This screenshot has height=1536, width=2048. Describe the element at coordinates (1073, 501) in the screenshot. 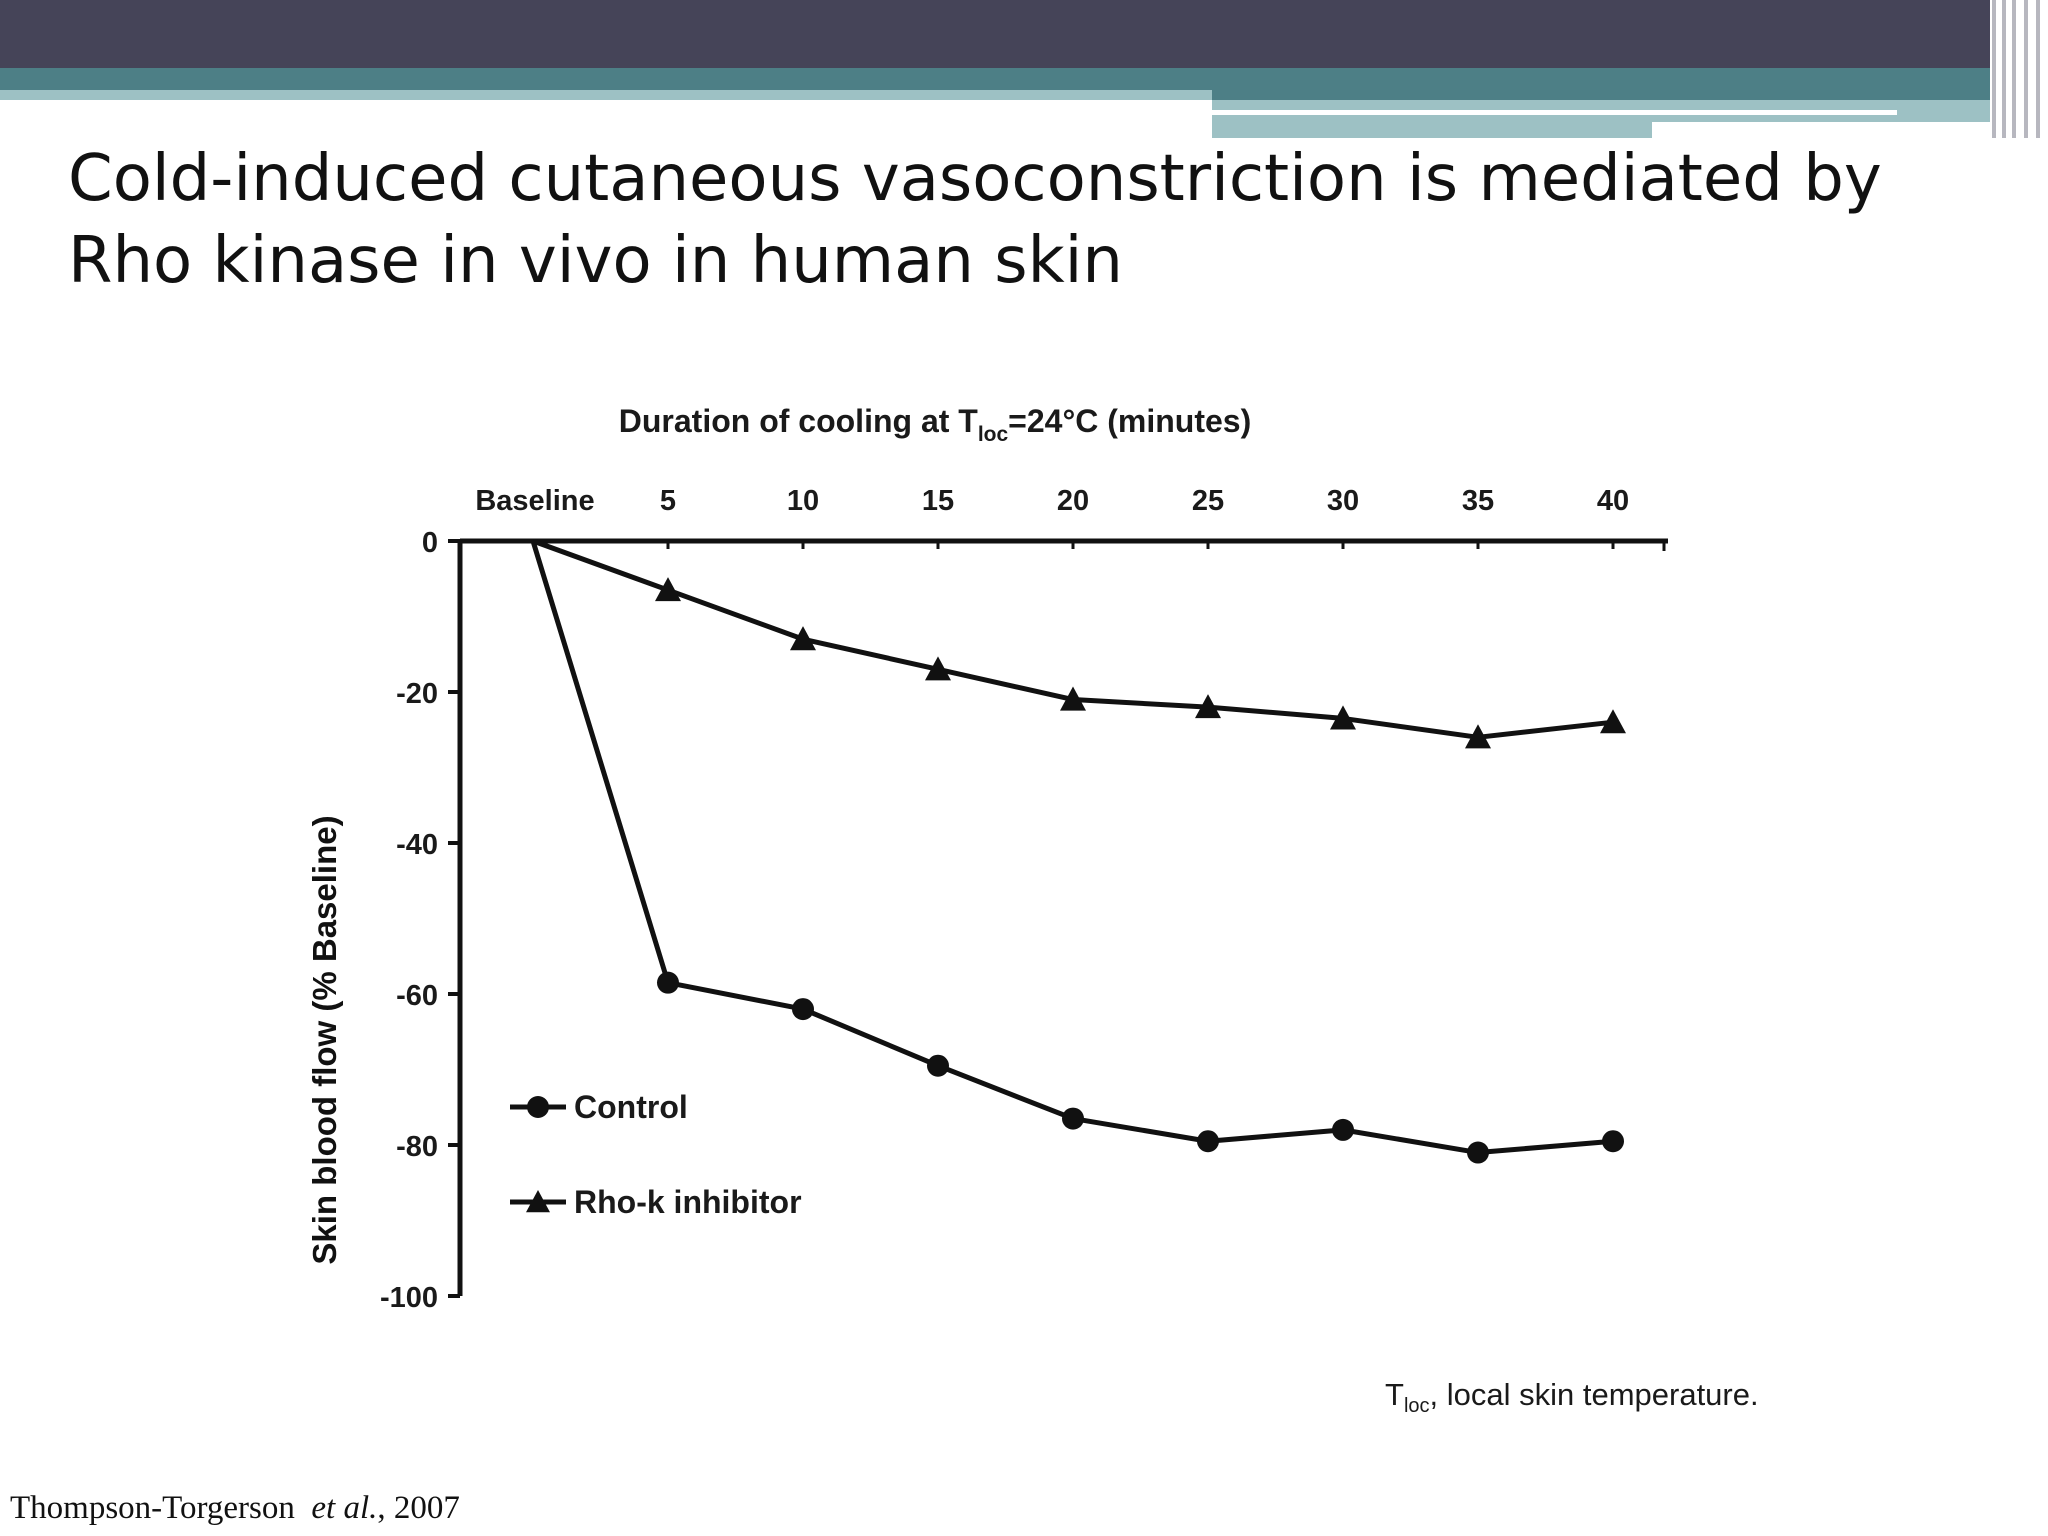

I see `x-tick-label: 20` at that location.